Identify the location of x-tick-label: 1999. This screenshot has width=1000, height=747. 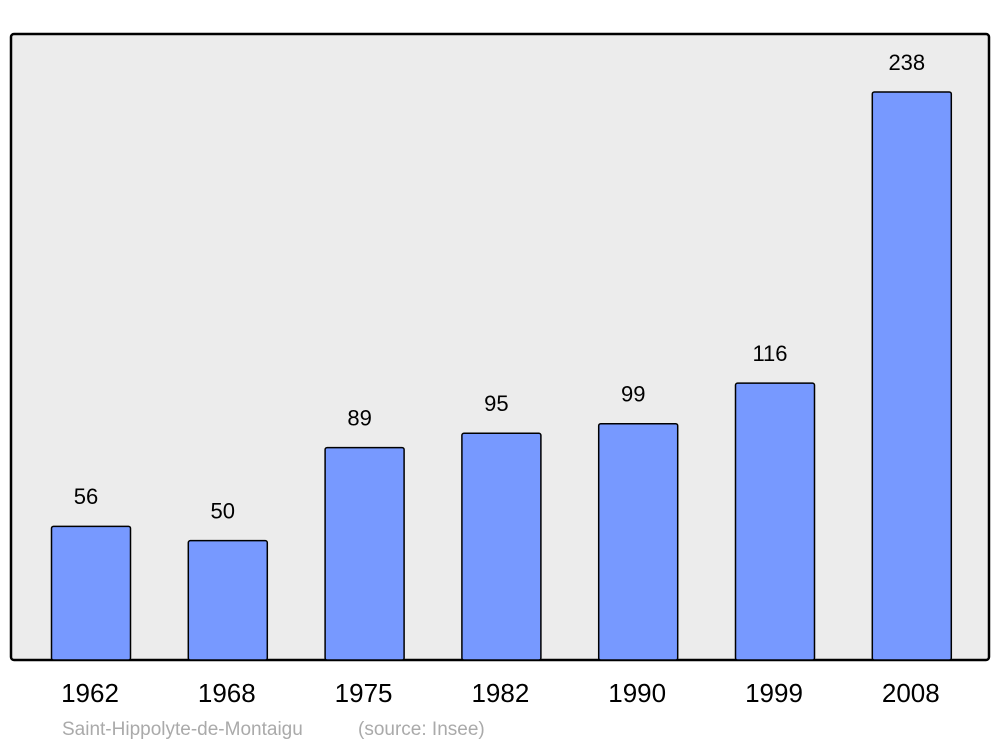
(774, 693).